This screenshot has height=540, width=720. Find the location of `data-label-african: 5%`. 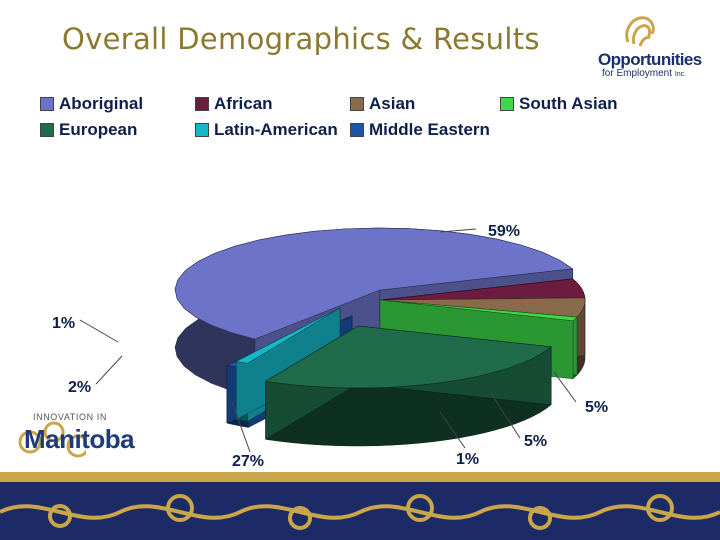

data-label-african: 5% is located at coordinates (596, 407).